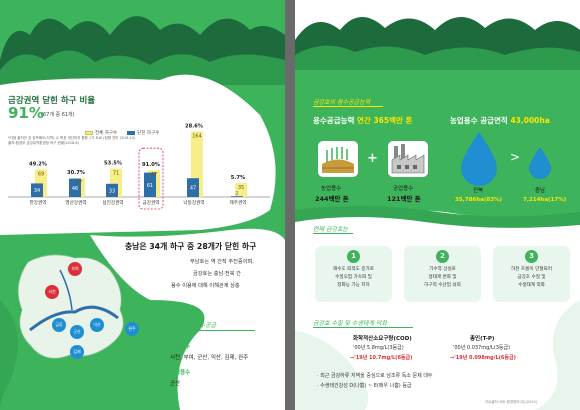  Describe the element at coordinates (442, 274) in the screenshot. I see `problem-card-2: 2 기수역 상실로 생태계 변화 및 하구역 수산업 쇠퇴` at that location.